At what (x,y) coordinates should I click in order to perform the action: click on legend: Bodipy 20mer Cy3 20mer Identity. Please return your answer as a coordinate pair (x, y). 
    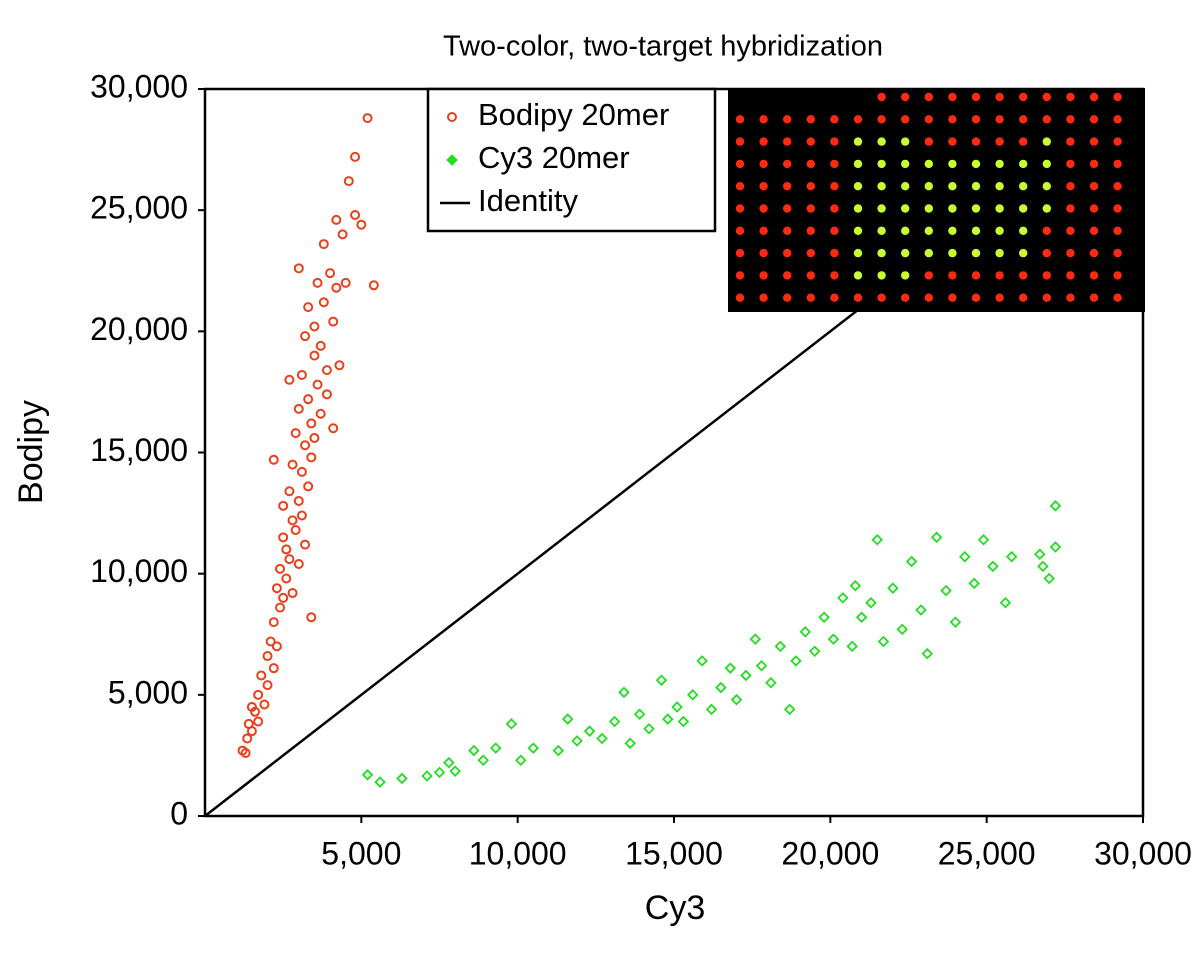
    Looking at the image, I should click on (571, 160).